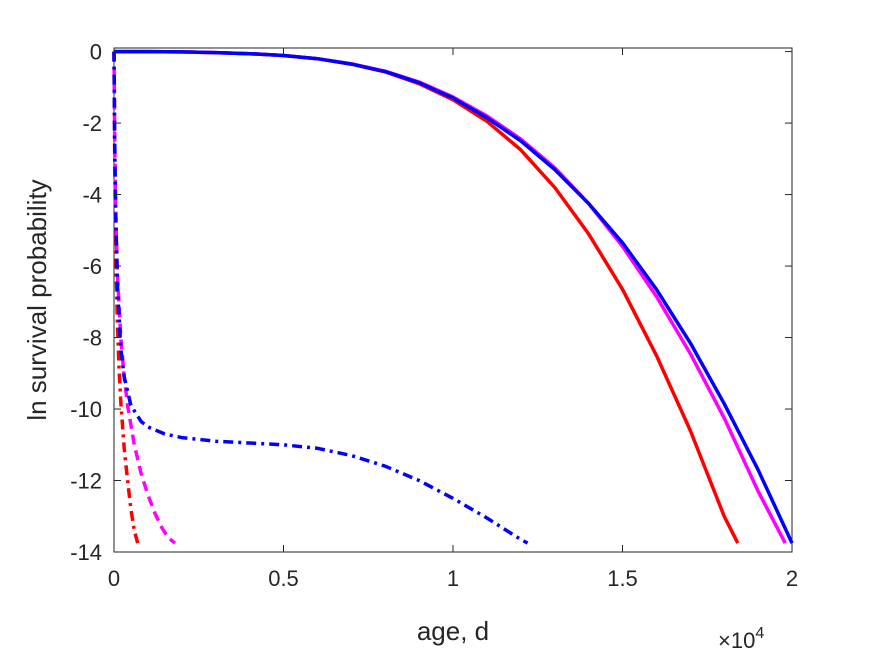  What do you see at coordinates (96, 52) in the screenshot?
I see `y-tick-label: 0` at bounding box center [96, 52].